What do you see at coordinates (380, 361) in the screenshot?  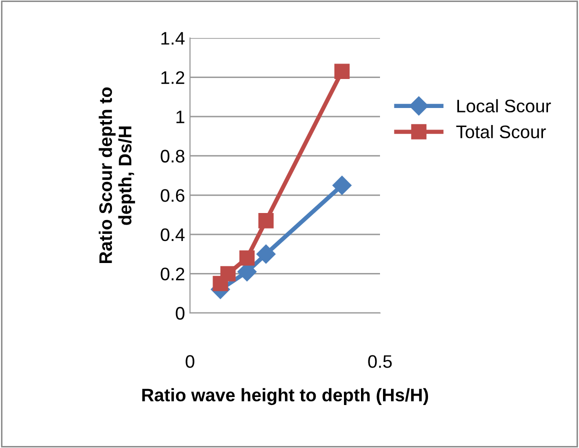 I see `x-tick-label: 0.5` at bounding box center [380, 361].